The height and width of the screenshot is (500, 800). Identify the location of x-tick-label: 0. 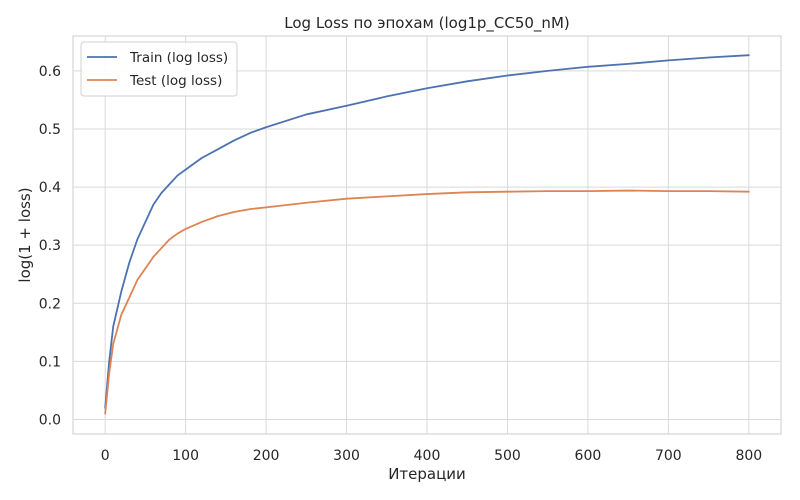
(105, 456).